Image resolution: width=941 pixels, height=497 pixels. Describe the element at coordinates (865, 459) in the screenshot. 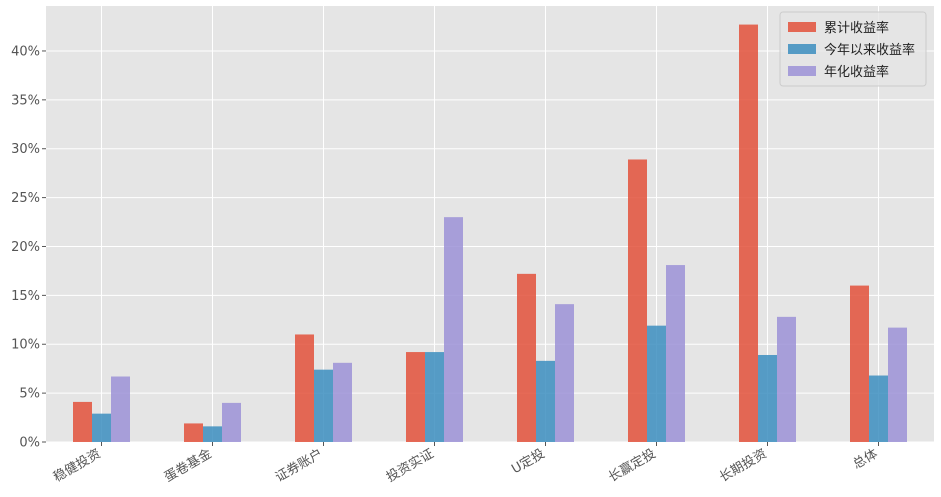

I see `x-tick-label: 总体` at that location.